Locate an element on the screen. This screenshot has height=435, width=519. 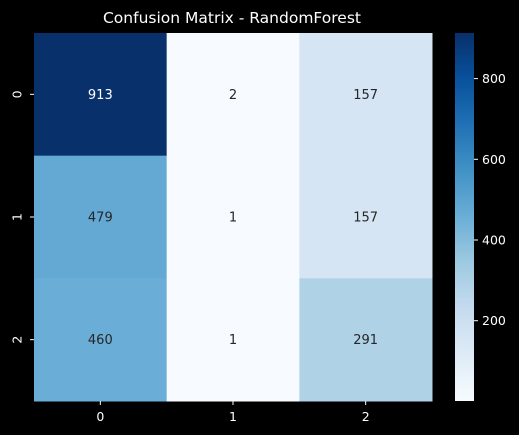
y-axis: 0 1 2 is located at coordinates (22, 217).